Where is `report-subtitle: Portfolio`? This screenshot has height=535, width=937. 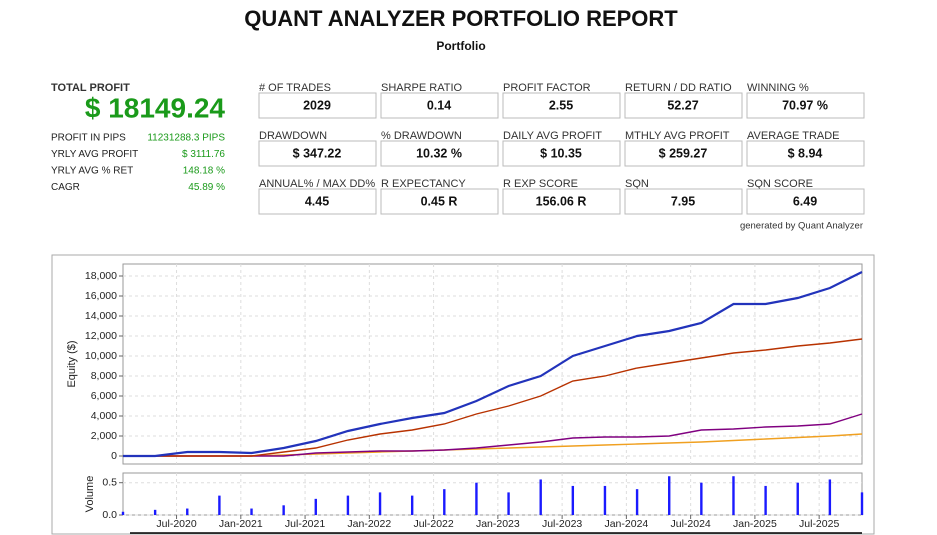
report-subtitle: Portfolio is located at coordinates (460, 46).